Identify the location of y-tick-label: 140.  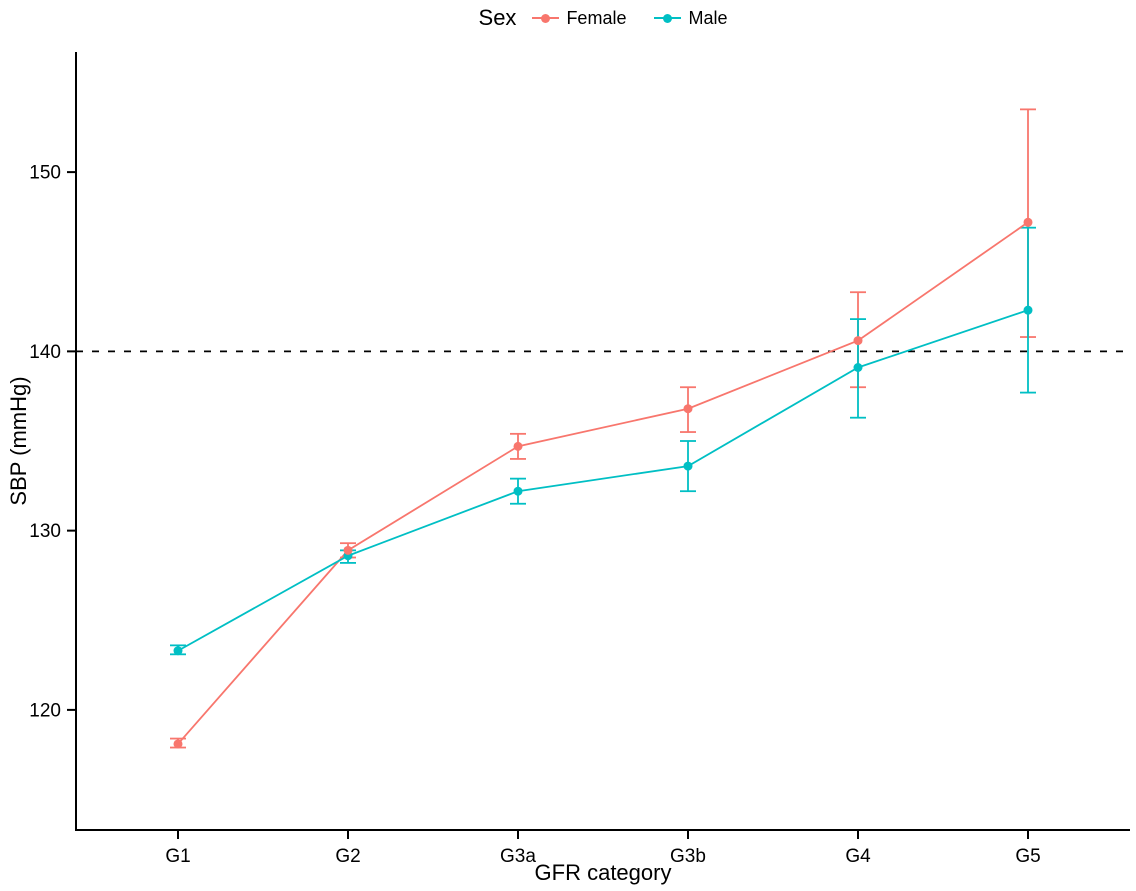
(45, 352).